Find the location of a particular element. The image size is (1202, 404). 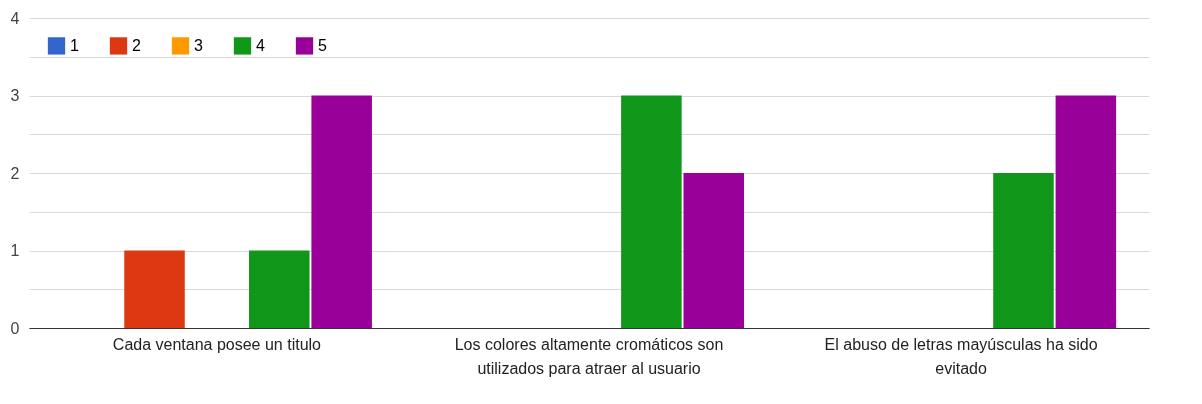

x-tick-label: Los colores altamente cromáticos son utilizados para atraer al usuario is located at coordinates (589, 356).